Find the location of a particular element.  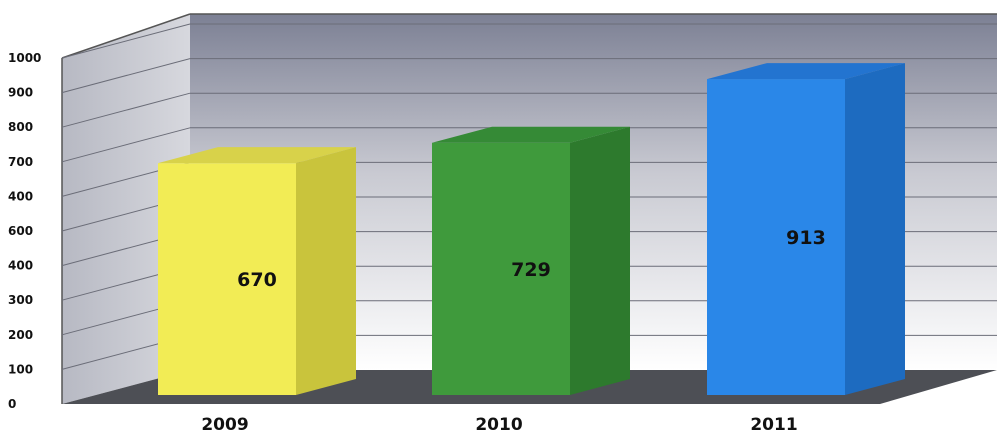

bar-2010: 729 is located at coordinates (531, 261).